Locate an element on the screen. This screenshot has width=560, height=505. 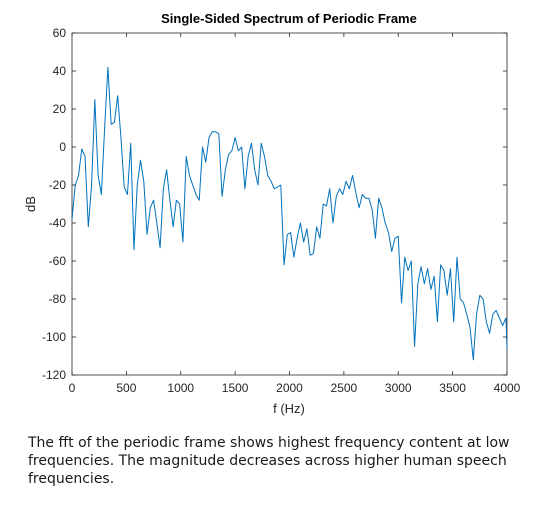
y-tick-label: -20 is located at coordinates (58, 185).